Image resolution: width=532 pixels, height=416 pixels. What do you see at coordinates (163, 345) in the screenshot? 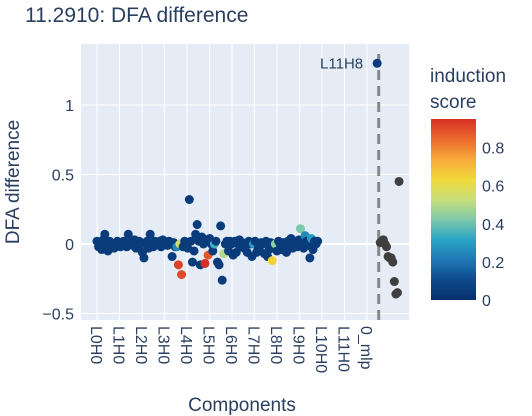
I see `x-tick-label: L3H0` at bounding box center [163, 345].